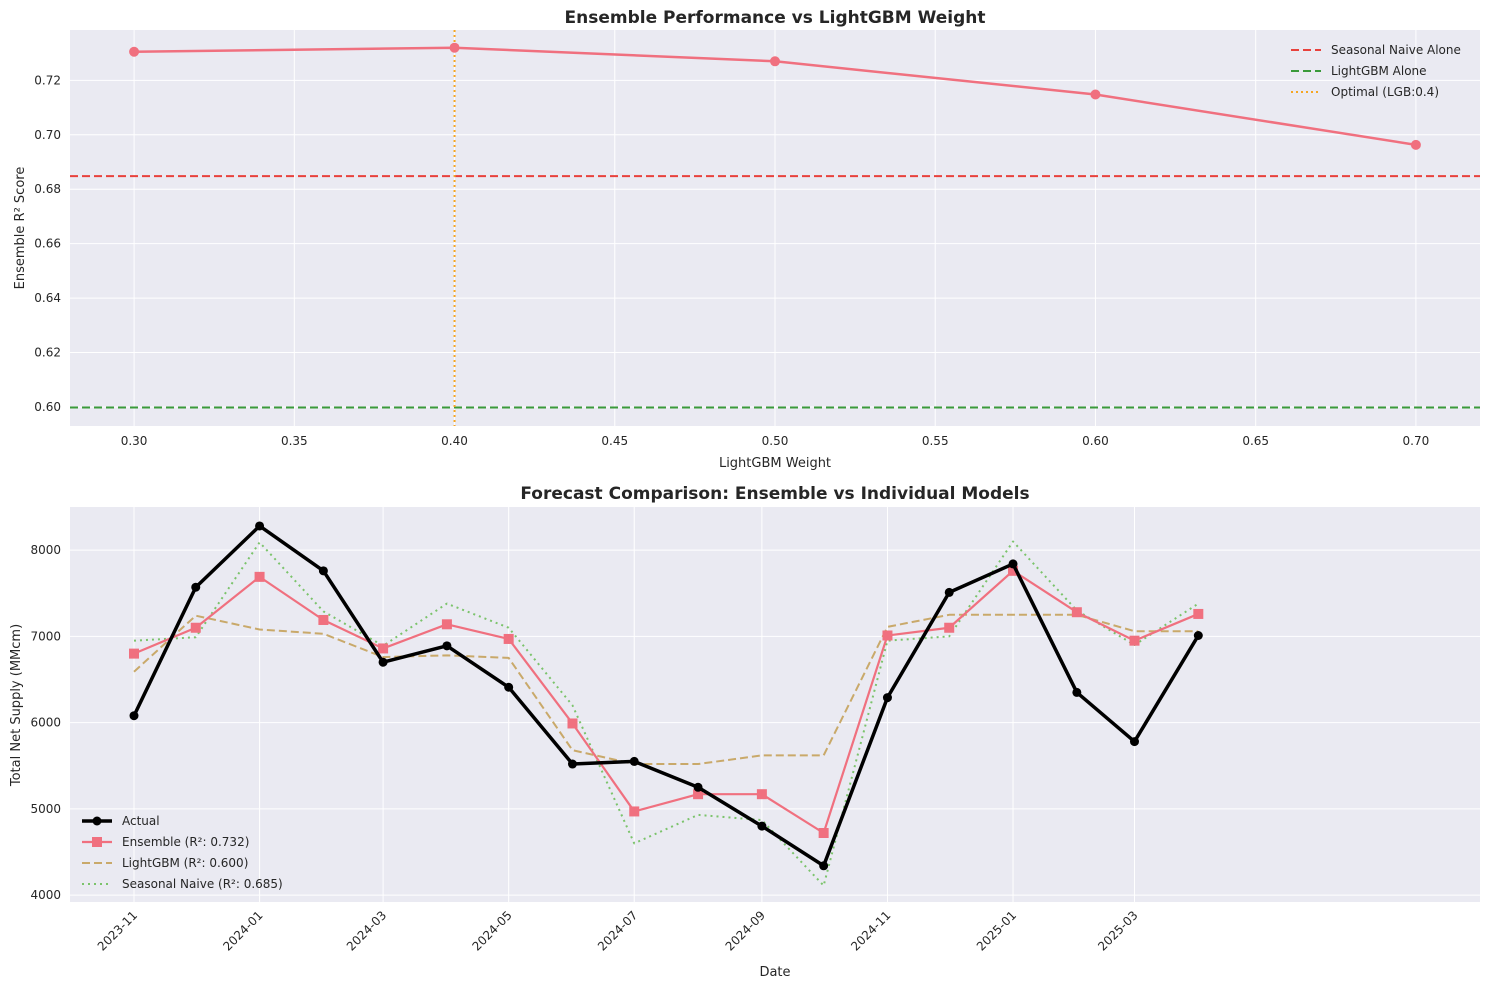 The width and height of the screenshot is (1489, 989). What do you see at coordinates (1095, 441) in the screenshot?
I see `chart1-x-tick-label: 0.60` at bounding box center [1095, 441].